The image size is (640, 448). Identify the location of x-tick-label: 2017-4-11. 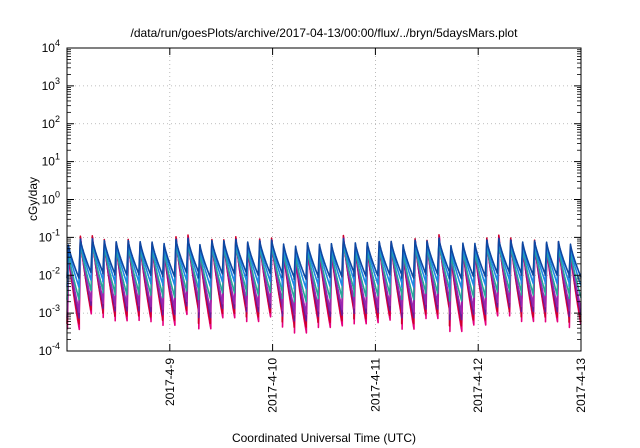
(375, 385).